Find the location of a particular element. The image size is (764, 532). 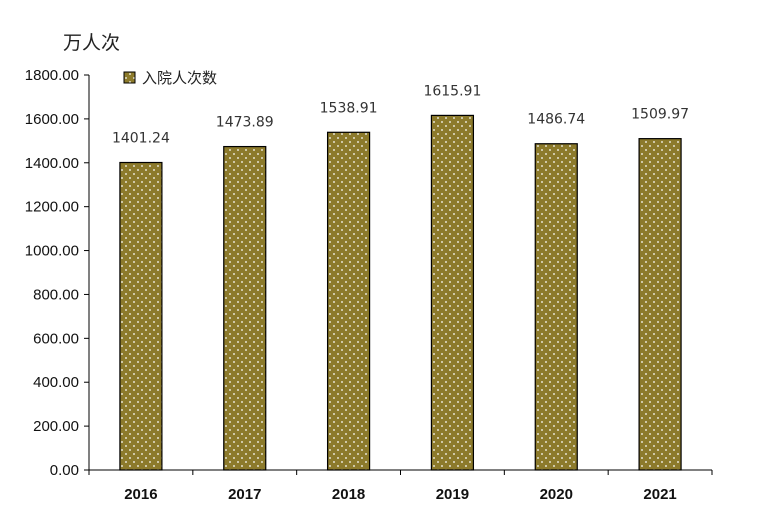

y-tick-label: 1200.00 is located at coordinates (52, 207).